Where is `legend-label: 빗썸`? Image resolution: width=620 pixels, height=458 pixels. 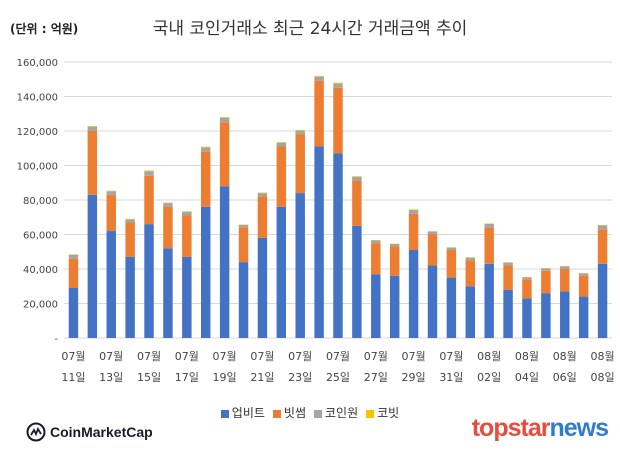
legend-label: 빗썸 is located at coordinates (294, 413).